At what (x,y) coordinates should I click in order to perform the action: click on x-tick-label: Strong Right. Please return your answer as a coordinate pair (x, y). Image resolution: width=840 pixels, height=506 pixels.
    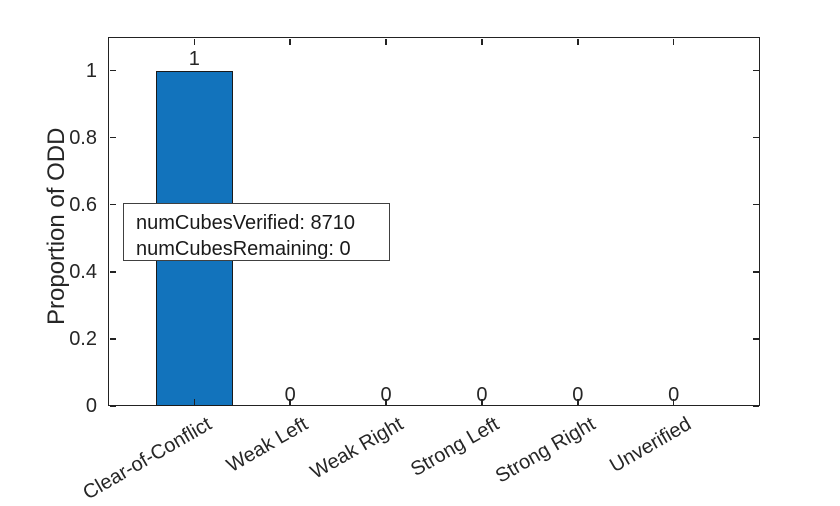
    Looking at the image, I should click on (545, 450).